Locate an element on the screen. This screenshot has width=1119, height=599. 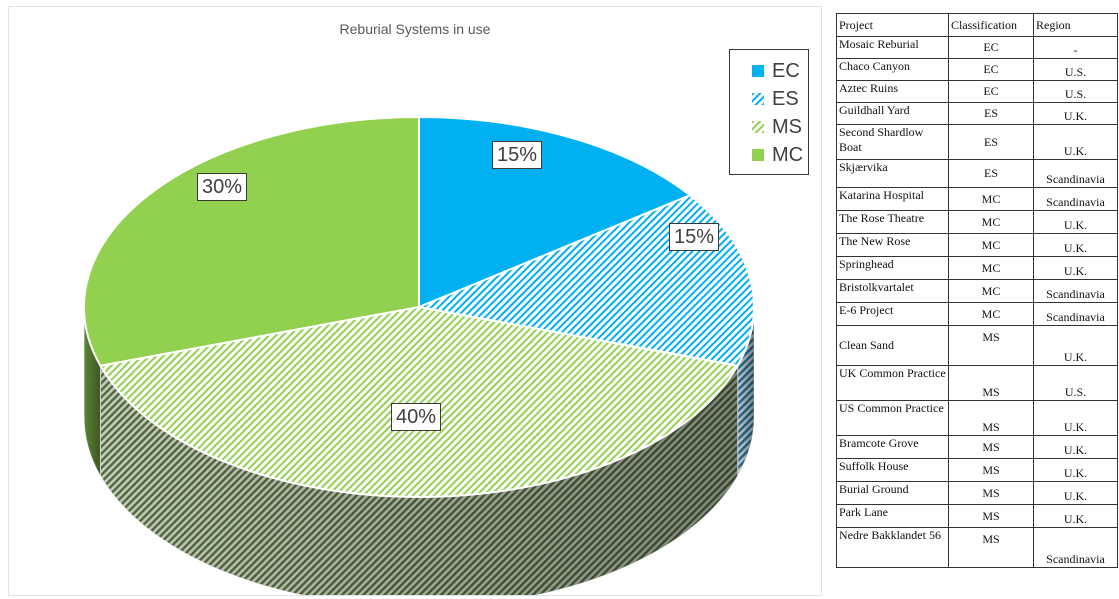
pie-slice-mc is located at coordinates (251, 241).